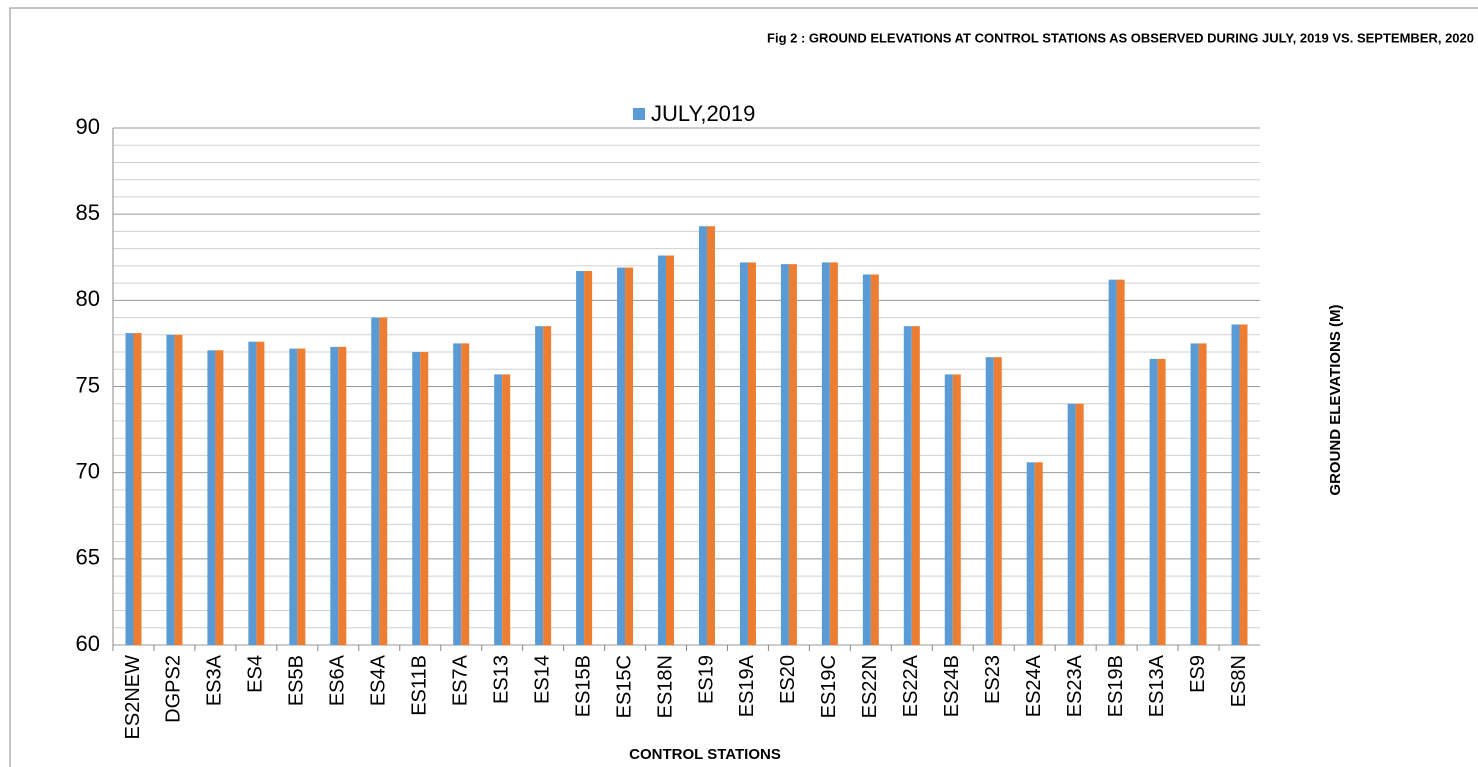  What do you see at coordinates (870, 686) in the screenshot?
I see `x-tick-label: ES22N` at bounding box center [870, 686].